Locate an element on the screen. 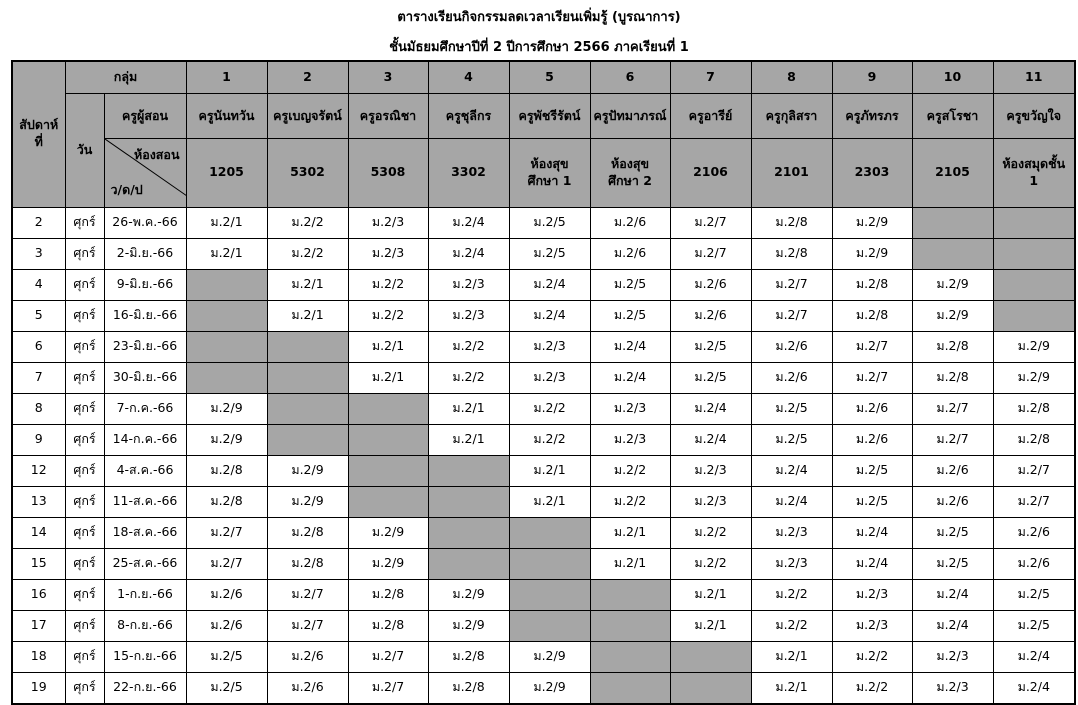 The image size is (1078, 705). room: 1205 is located at coordinates (226, 173).